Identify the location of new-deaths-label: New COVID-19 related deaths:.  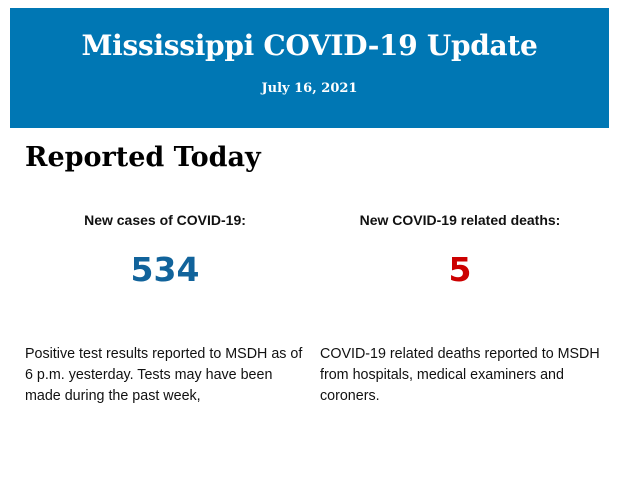
(460, 220).